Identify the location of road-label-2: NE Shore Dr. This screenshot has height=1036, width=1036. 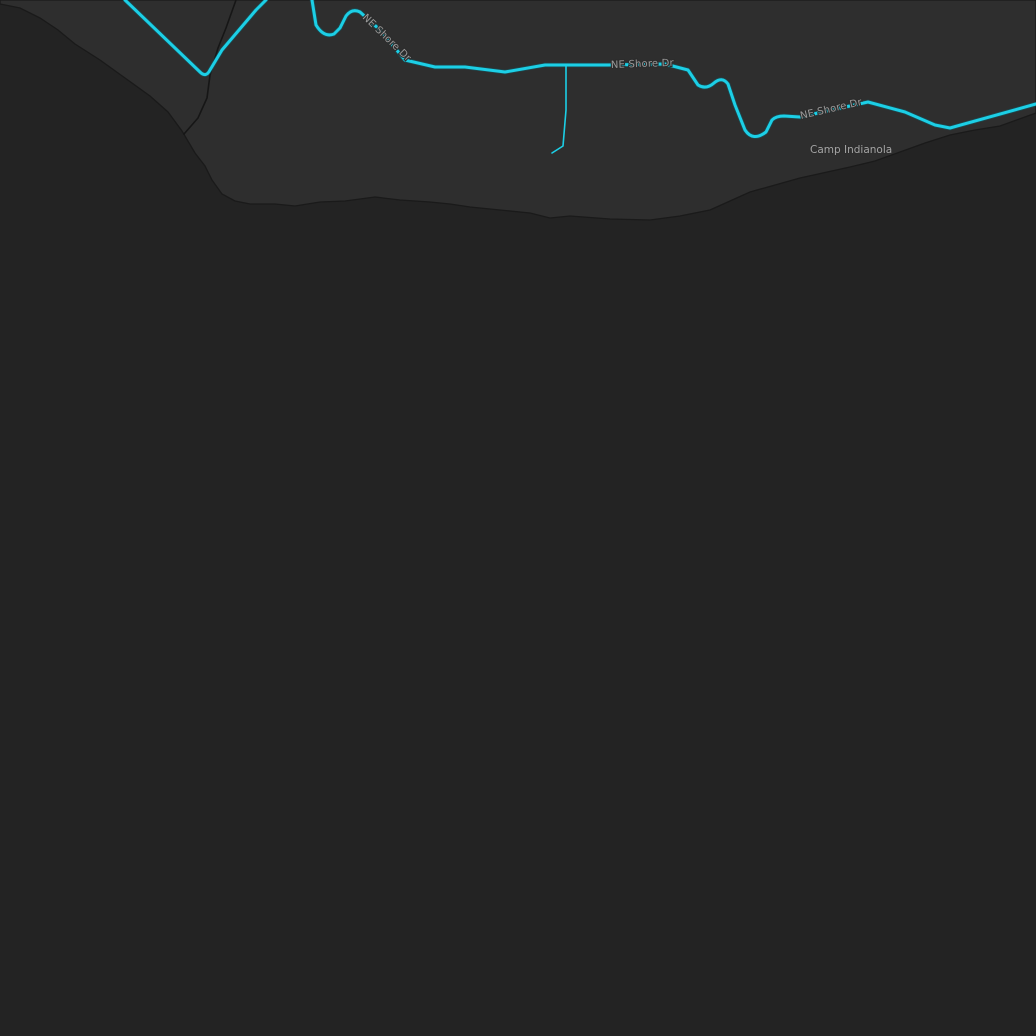
(643, 64).